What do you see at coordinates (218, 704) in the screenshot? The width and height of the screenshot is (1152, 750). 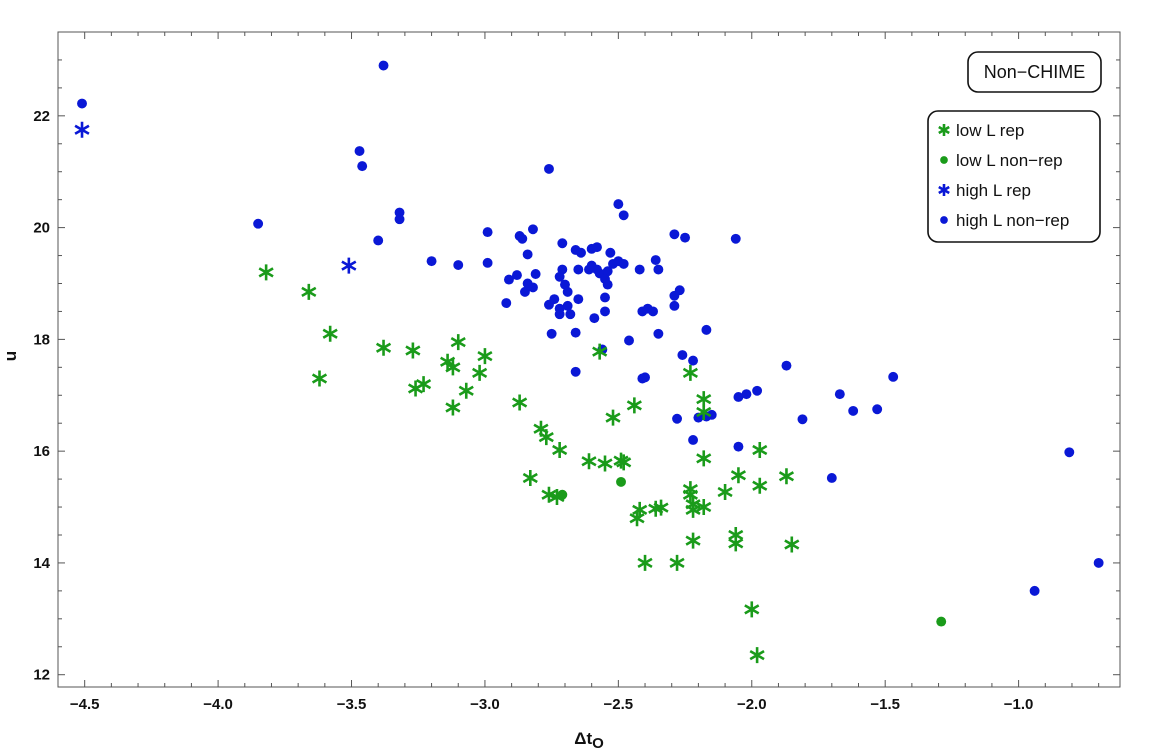 I see `x-tick-label: −4.0` at bounding box center [218, 704].